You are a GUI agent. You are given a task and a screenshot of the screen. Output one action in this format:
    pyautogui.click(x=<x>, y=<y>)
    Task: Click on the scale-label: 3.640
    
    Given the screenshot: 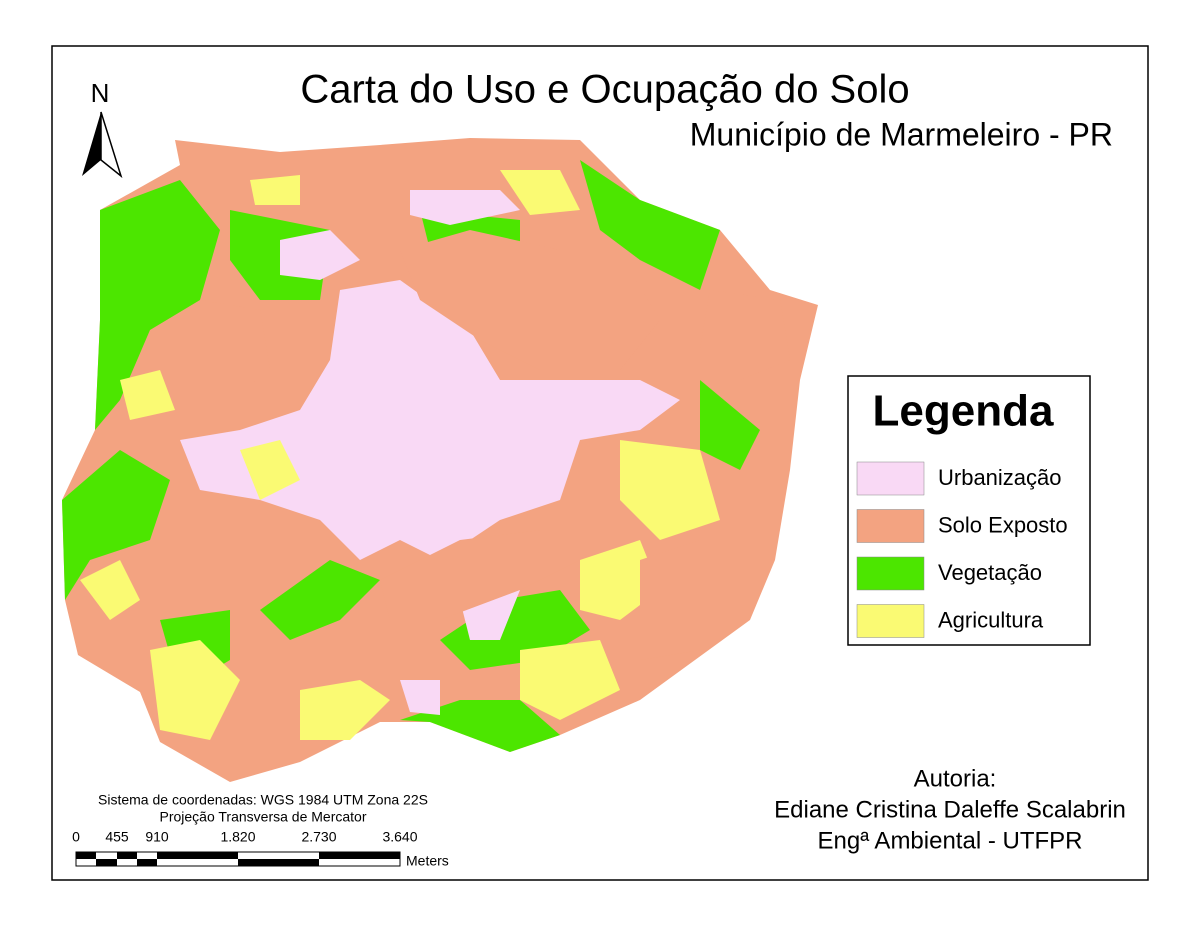 What is the action you would take?
    pyautogui.click(x=399, y=837)
    